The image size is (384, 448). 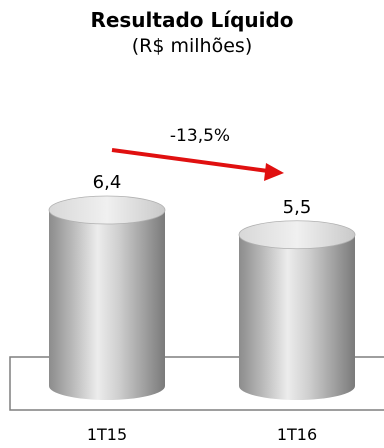 I want to click on change-arrow, so click(x=190, y=160).